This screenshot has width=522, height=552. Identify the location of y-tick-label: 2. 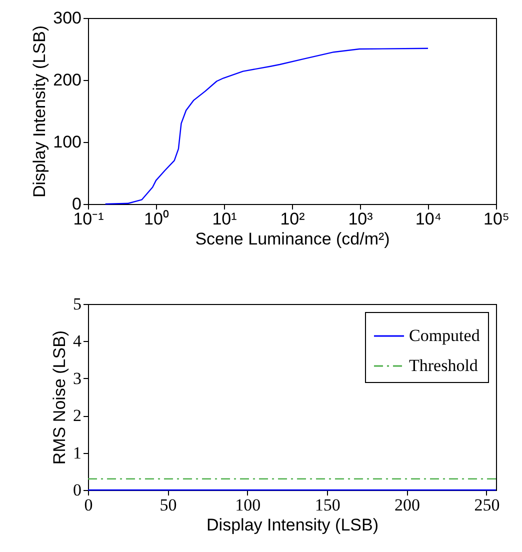
(77, 416).